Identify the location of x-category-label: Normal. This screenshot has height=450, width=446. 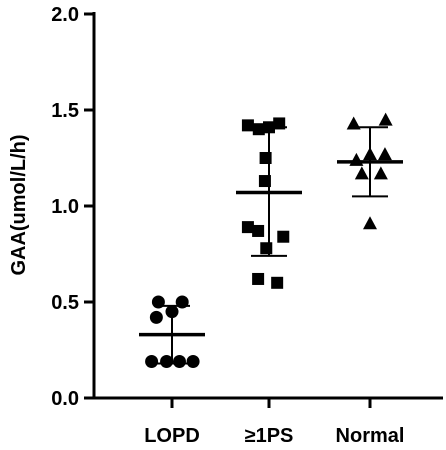
(370, 436).